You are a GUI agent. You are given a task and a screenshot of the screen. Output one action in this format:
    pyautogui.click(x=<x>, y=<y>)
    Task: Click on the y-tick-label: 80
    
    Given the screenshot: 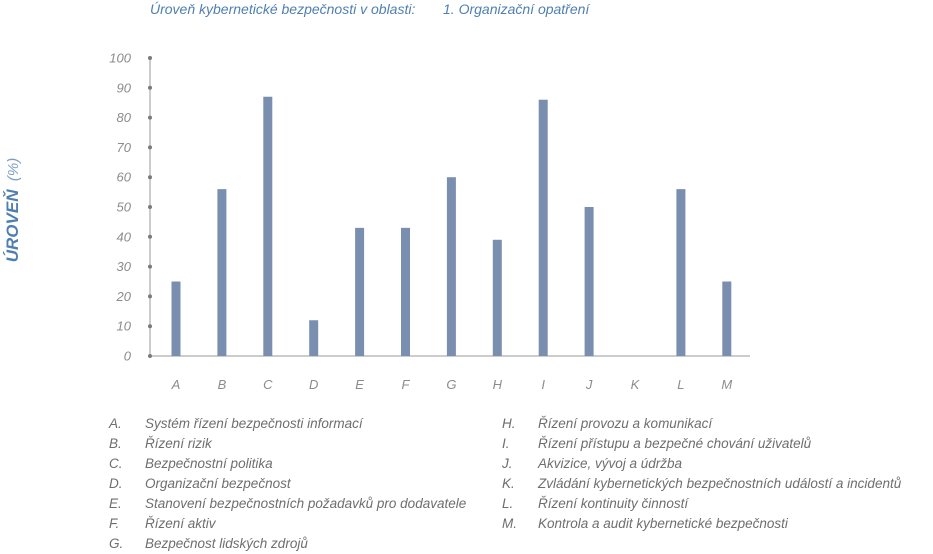 What is the action you would take?
    pyautogui.click(x=124, y=117)
    